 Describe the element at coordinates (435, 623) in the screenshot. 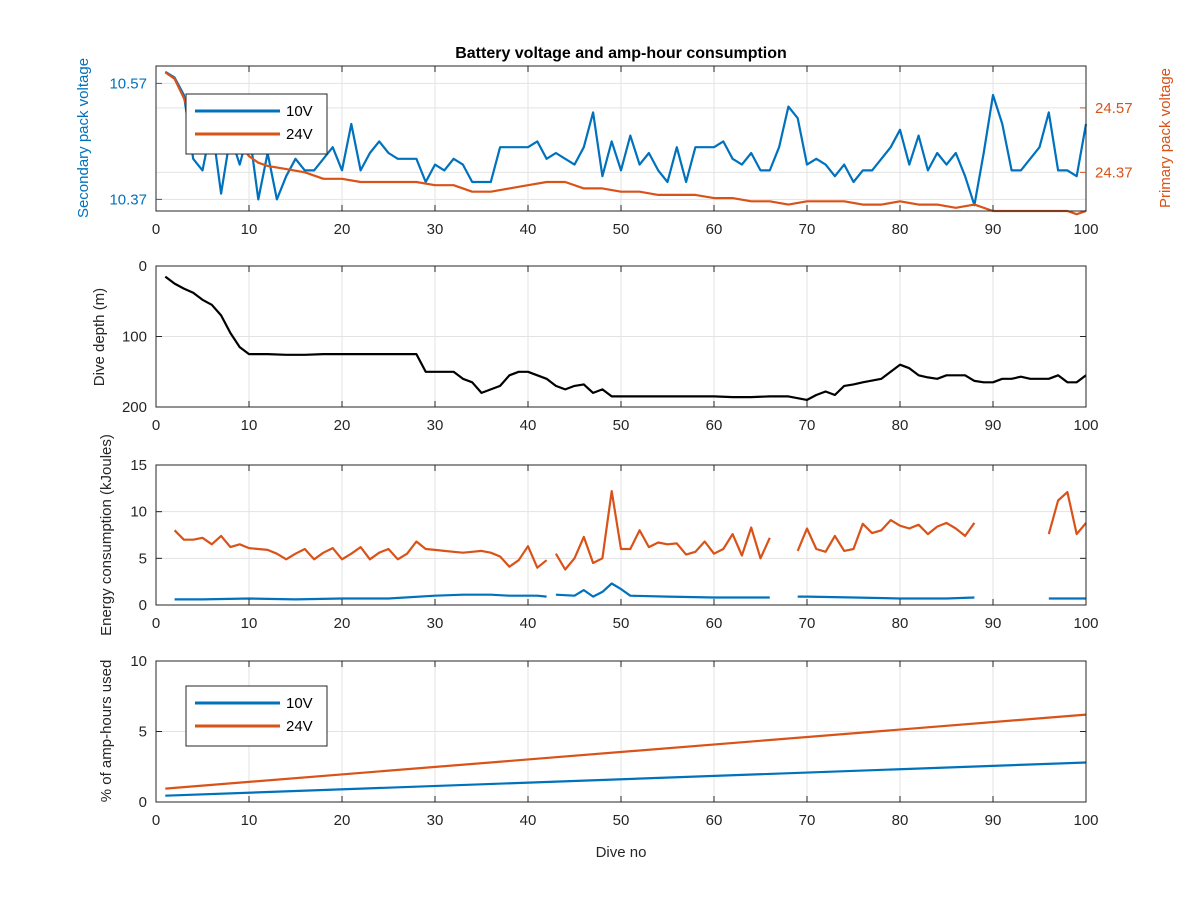

I see `energy-x-tick-label: 30` at that location.